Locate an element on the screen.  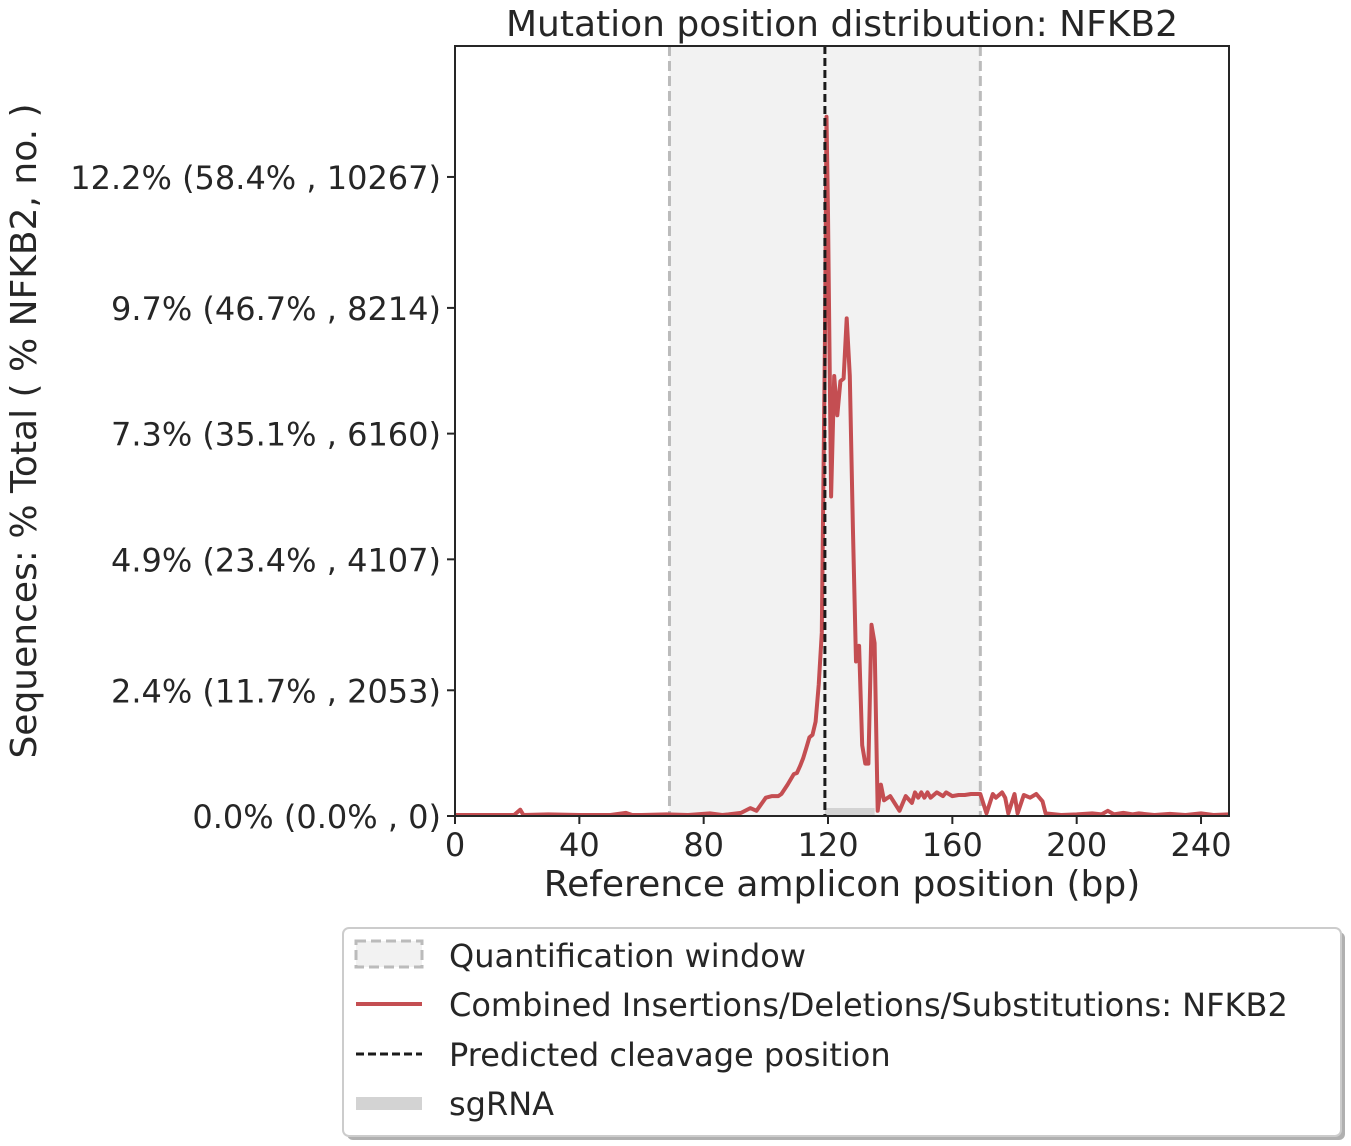
legend-label-cleavage: Predicted cleavage position is located at coordinates (670, 1055).